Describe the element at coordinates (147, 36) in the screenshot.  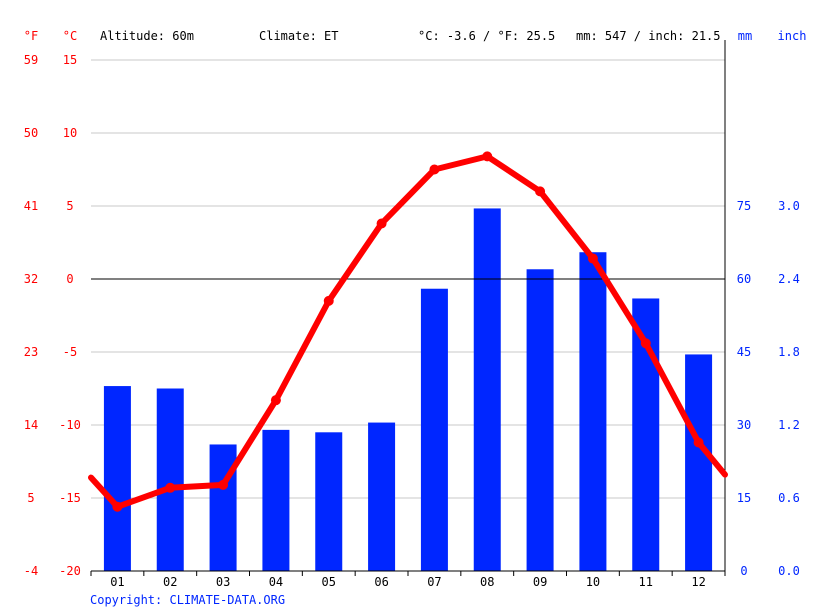
I see `altitude-label: Altitude: 60m` at that location.